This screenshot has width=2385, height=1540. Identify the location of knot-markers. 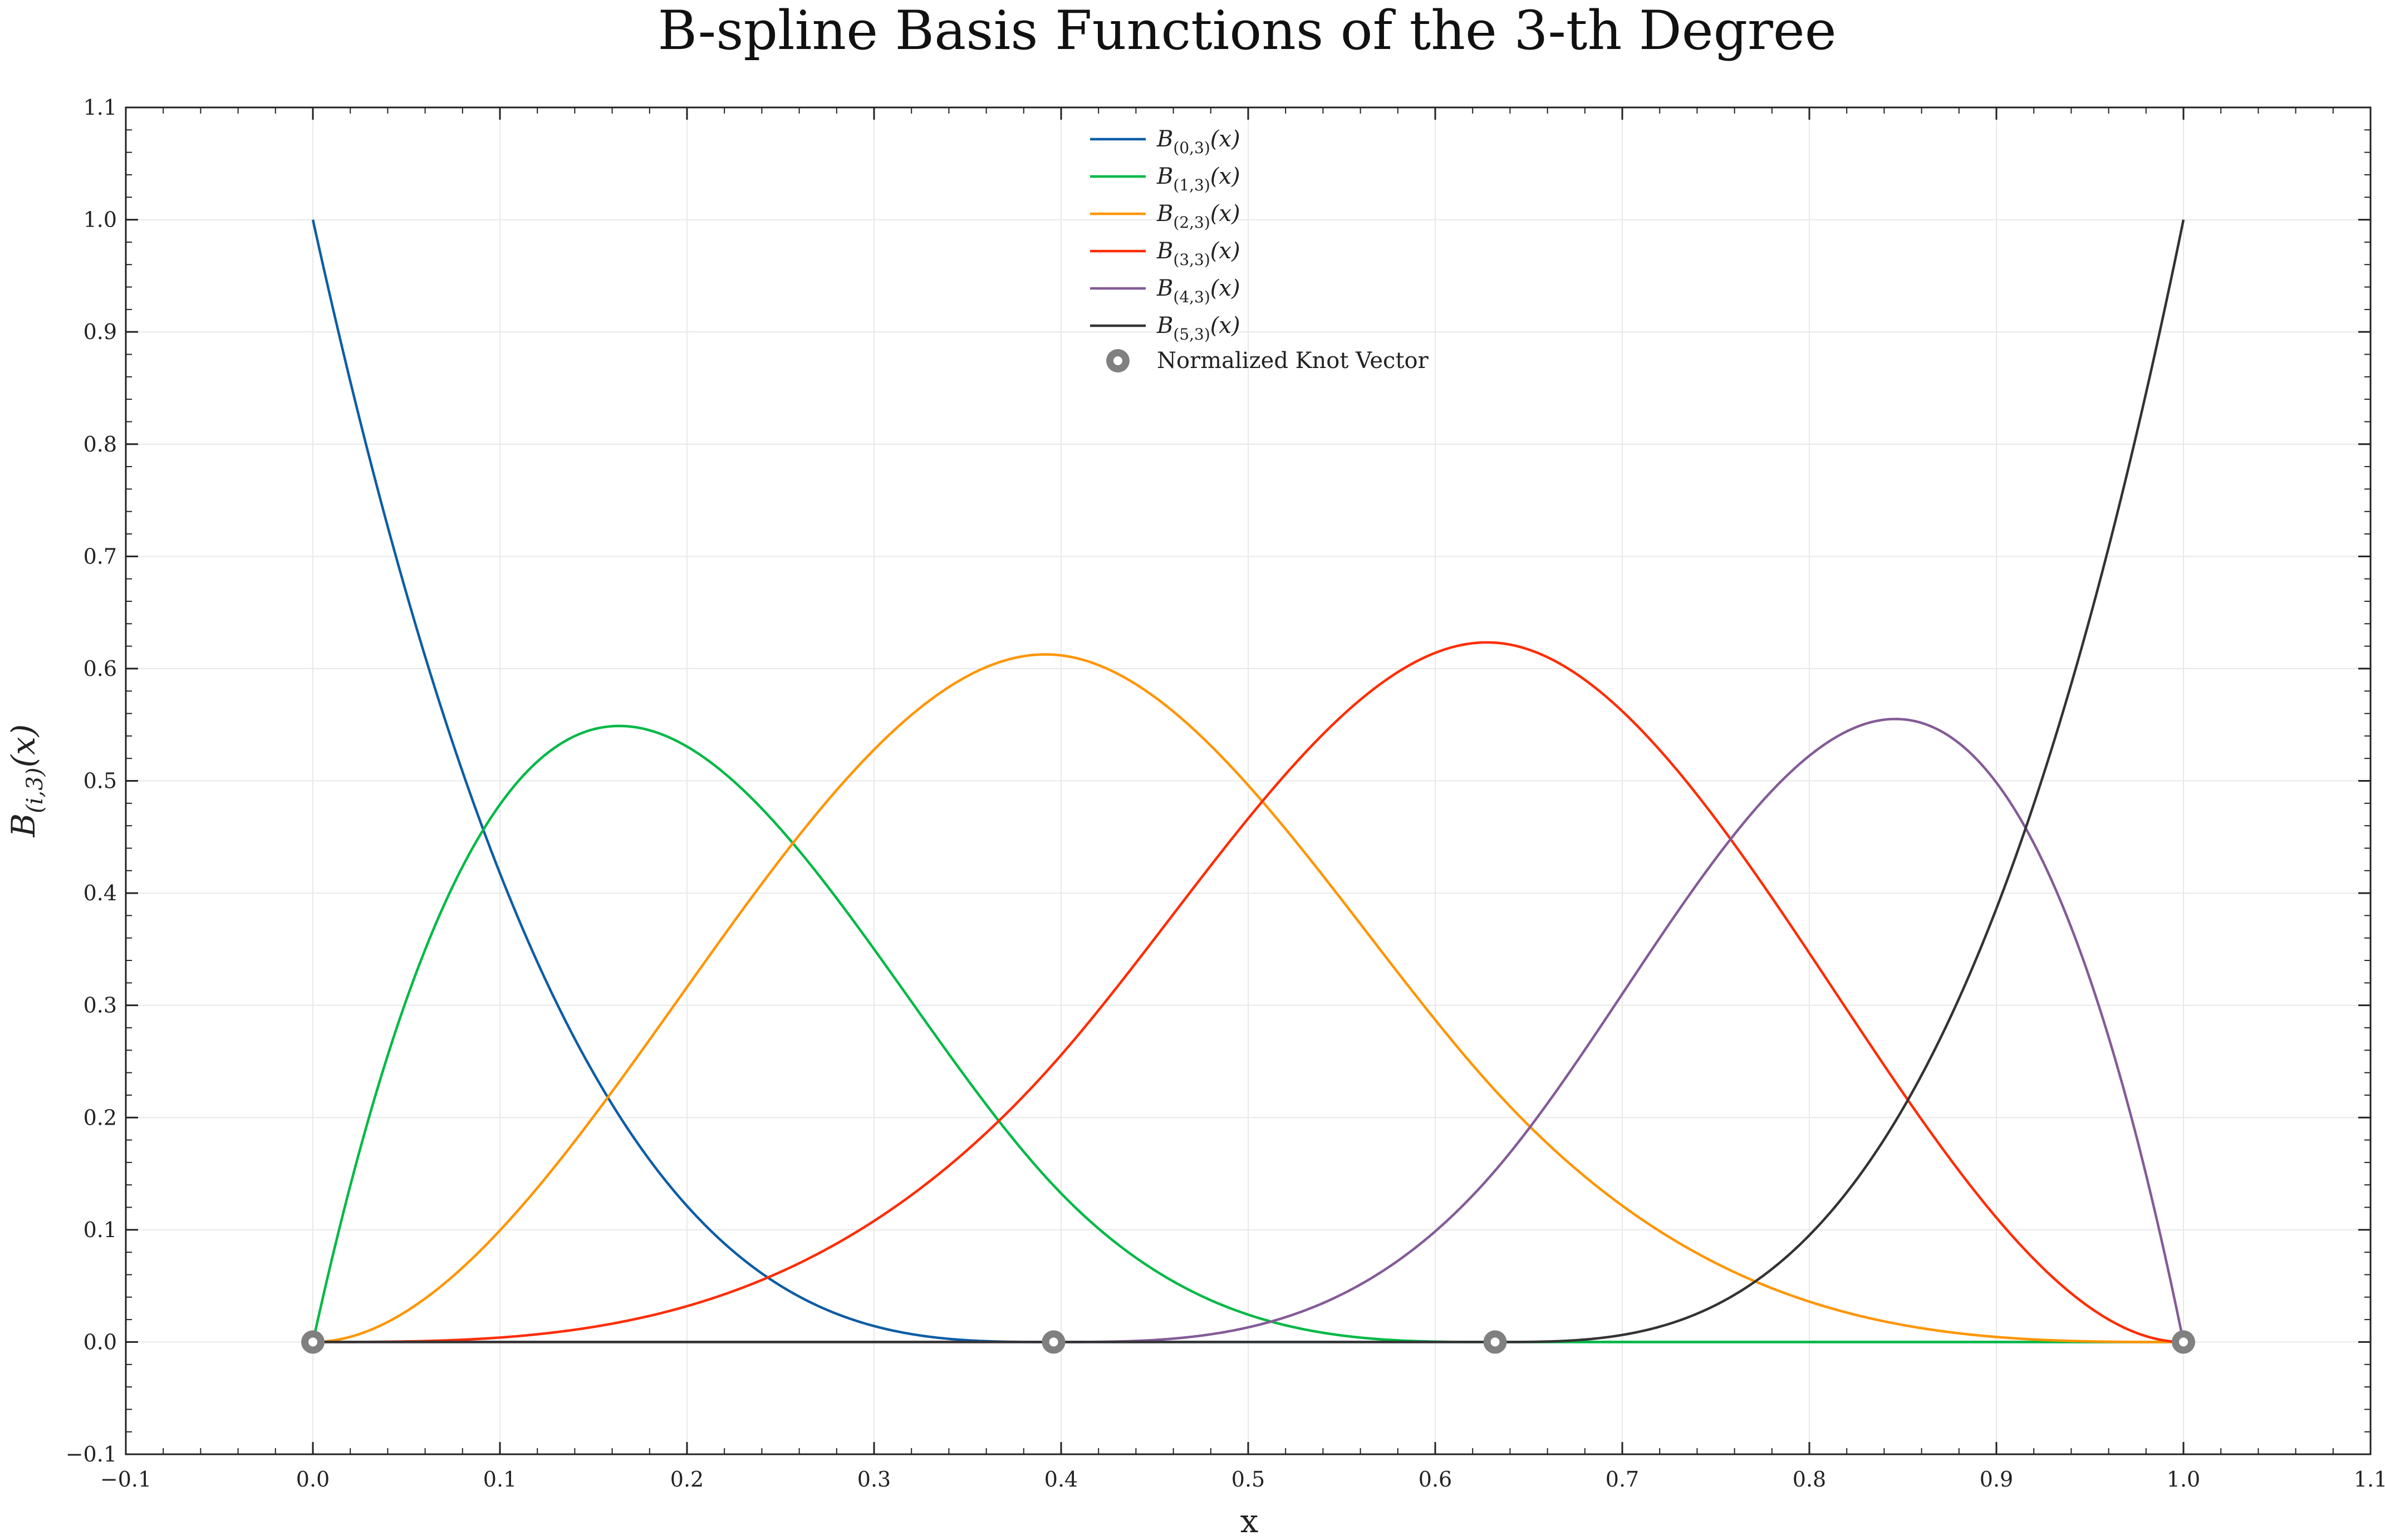
(1248, 1342).